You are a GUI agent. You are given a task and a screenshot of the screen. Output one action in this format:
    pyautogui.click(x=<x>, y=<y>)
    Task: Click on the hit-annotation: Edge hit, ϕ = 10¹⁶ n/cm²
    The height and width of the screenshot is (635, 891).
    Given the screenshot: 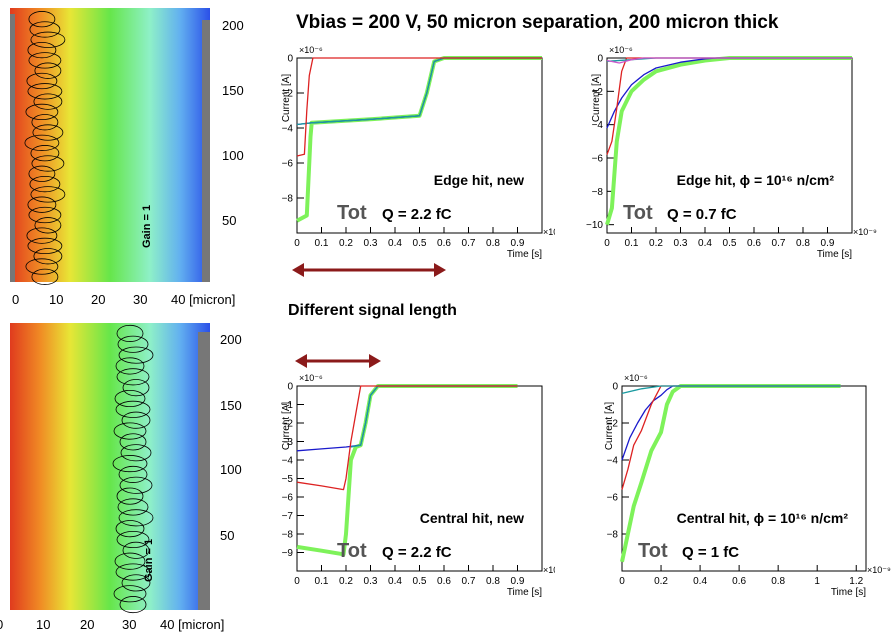 What is the action you would take?
    pyautogui.click(x=756, y=180)
    